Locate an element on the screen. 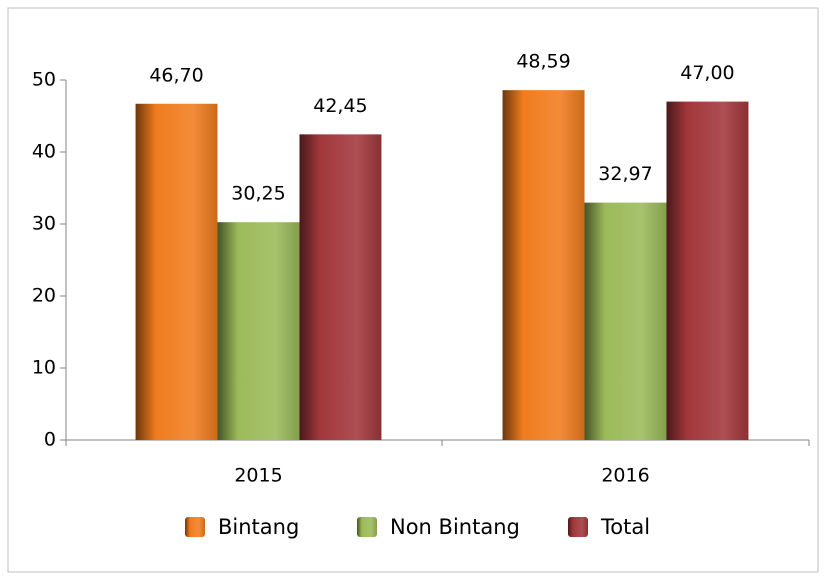  data-label: 42,45 is located at coordinates (340, 106).